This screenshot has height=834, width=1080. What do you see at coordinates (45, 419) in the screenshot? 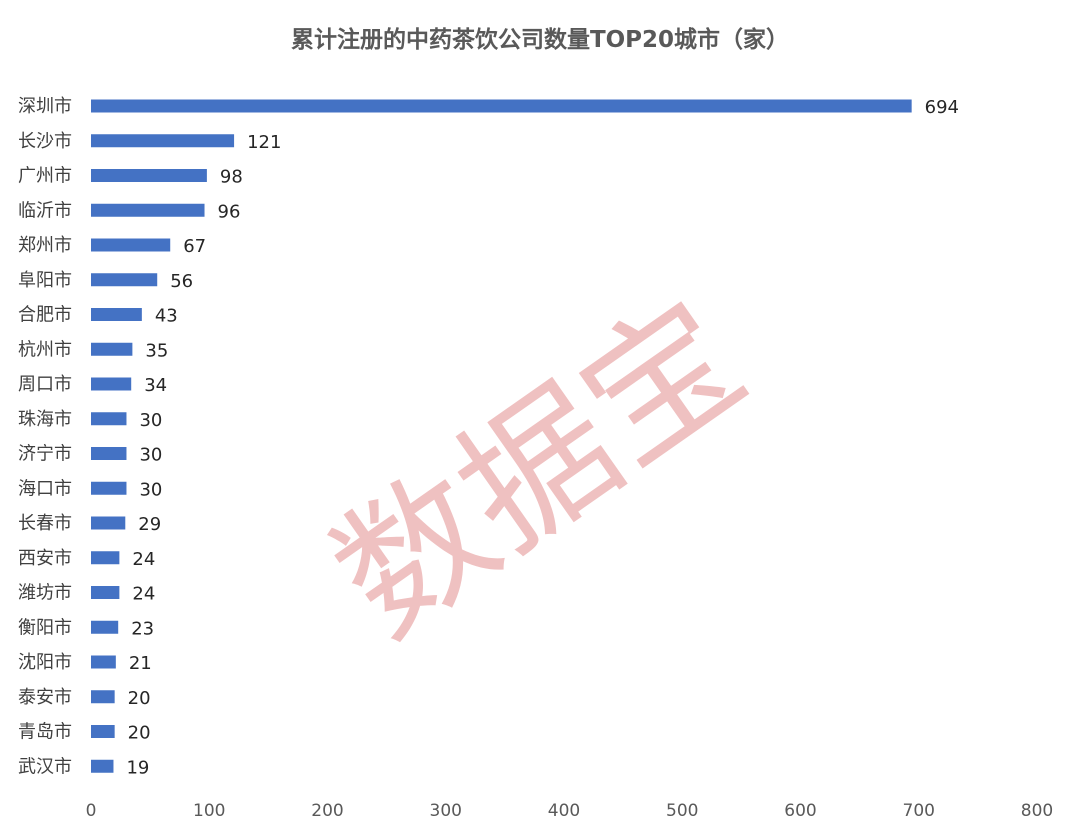
I see `category-label-9: 珠海市` at bounding box center [45, 419].